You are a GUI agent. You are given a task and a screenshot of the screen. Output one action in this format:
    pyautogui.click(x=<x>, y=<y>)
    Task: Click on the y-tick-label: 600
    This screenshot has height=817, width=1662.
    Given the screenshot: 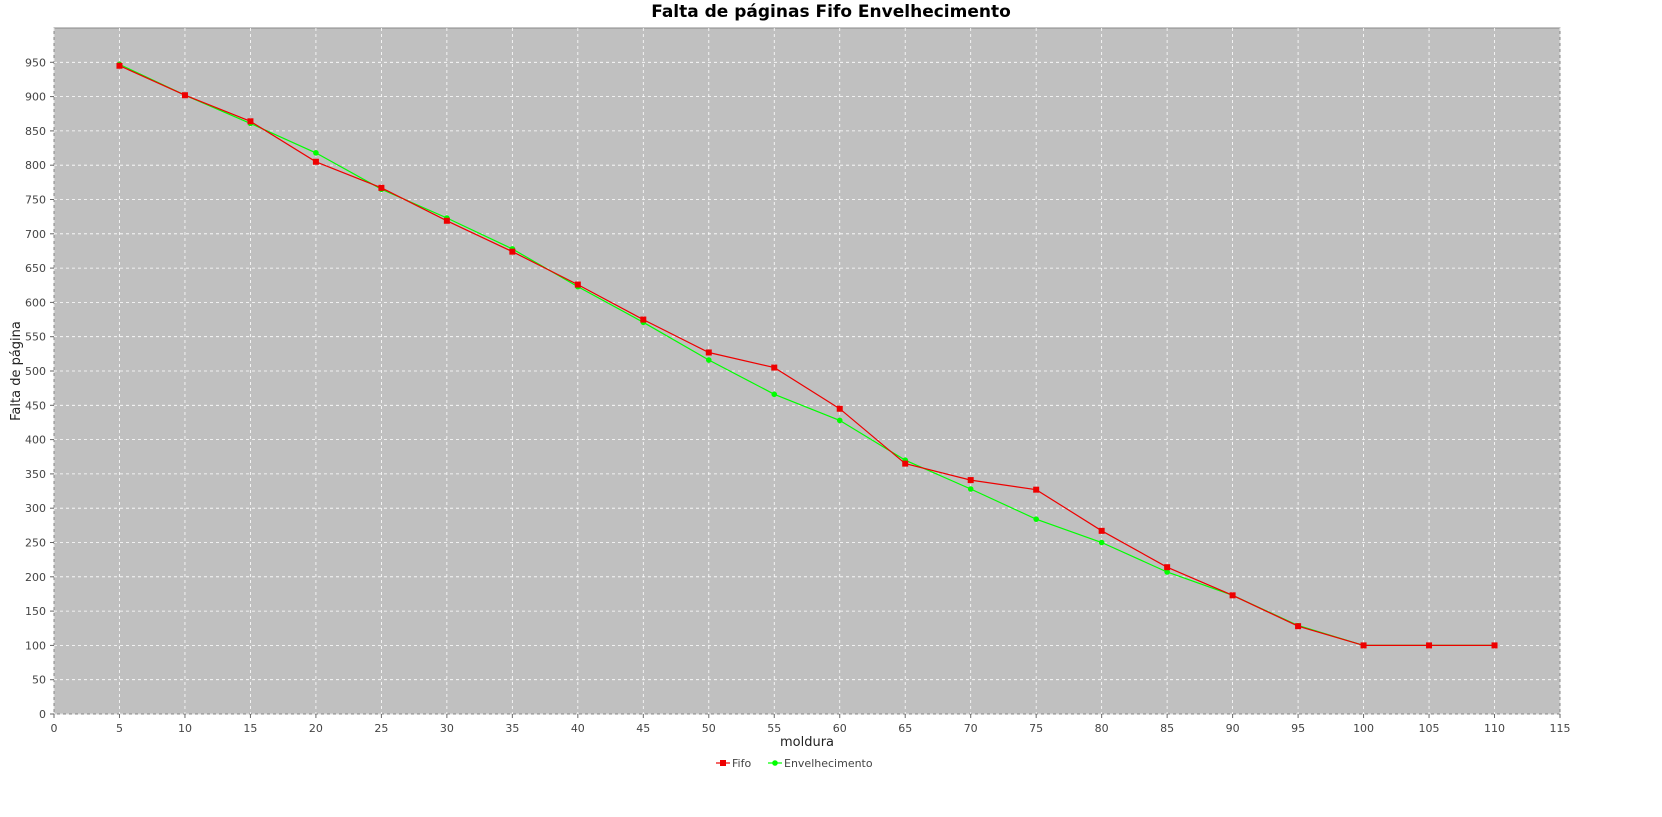 What is the action you would take?
    pyautogui.click(x=35, y=302)
    